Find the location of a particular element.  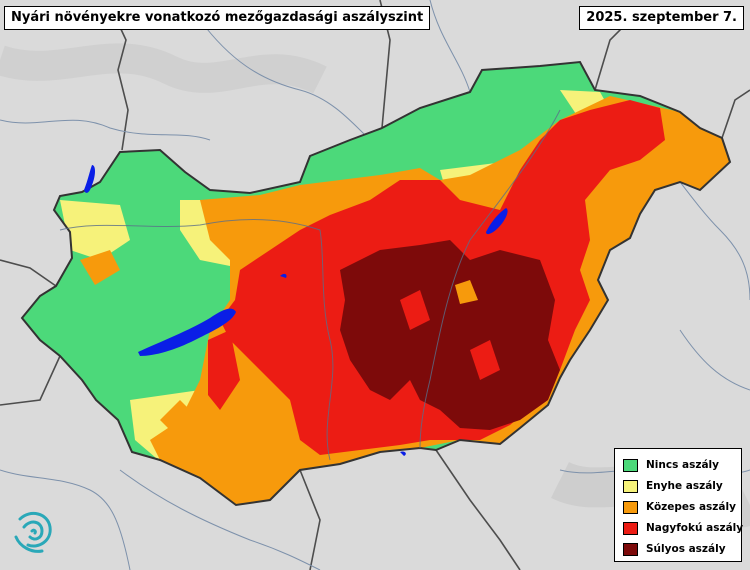

legend-item-none: Nincs aszály is located at coordinates (671, 465).